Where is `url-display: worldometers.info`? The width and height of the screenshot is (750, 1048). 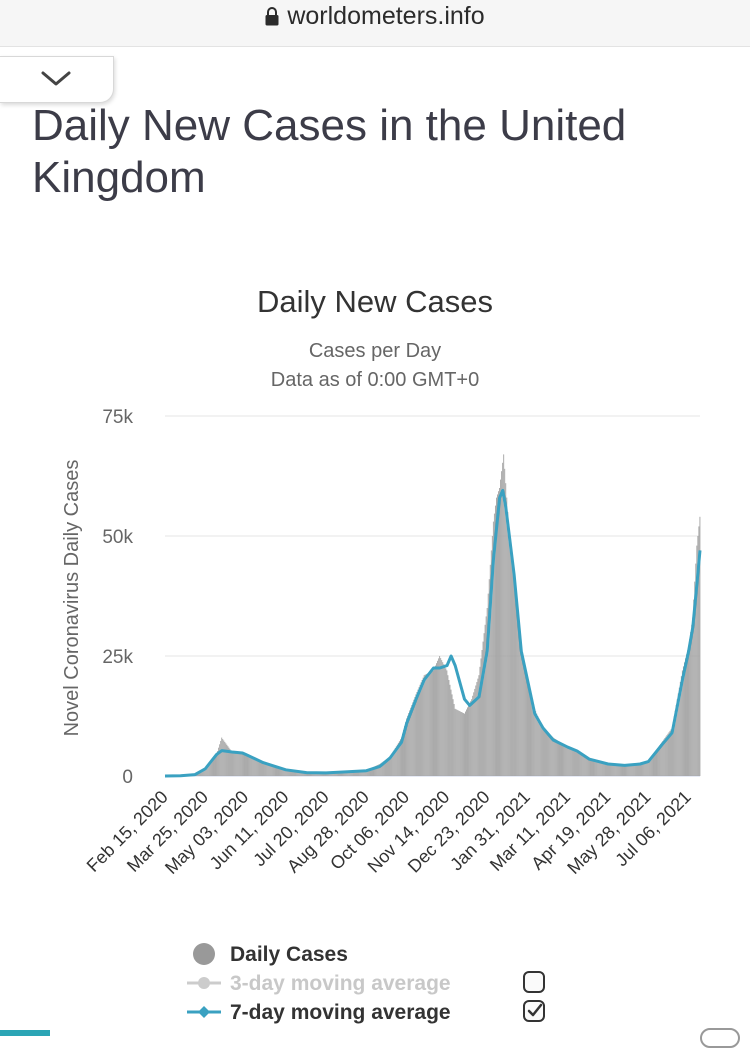 url-display: worldometers.info is located at coordinates (375, 16).